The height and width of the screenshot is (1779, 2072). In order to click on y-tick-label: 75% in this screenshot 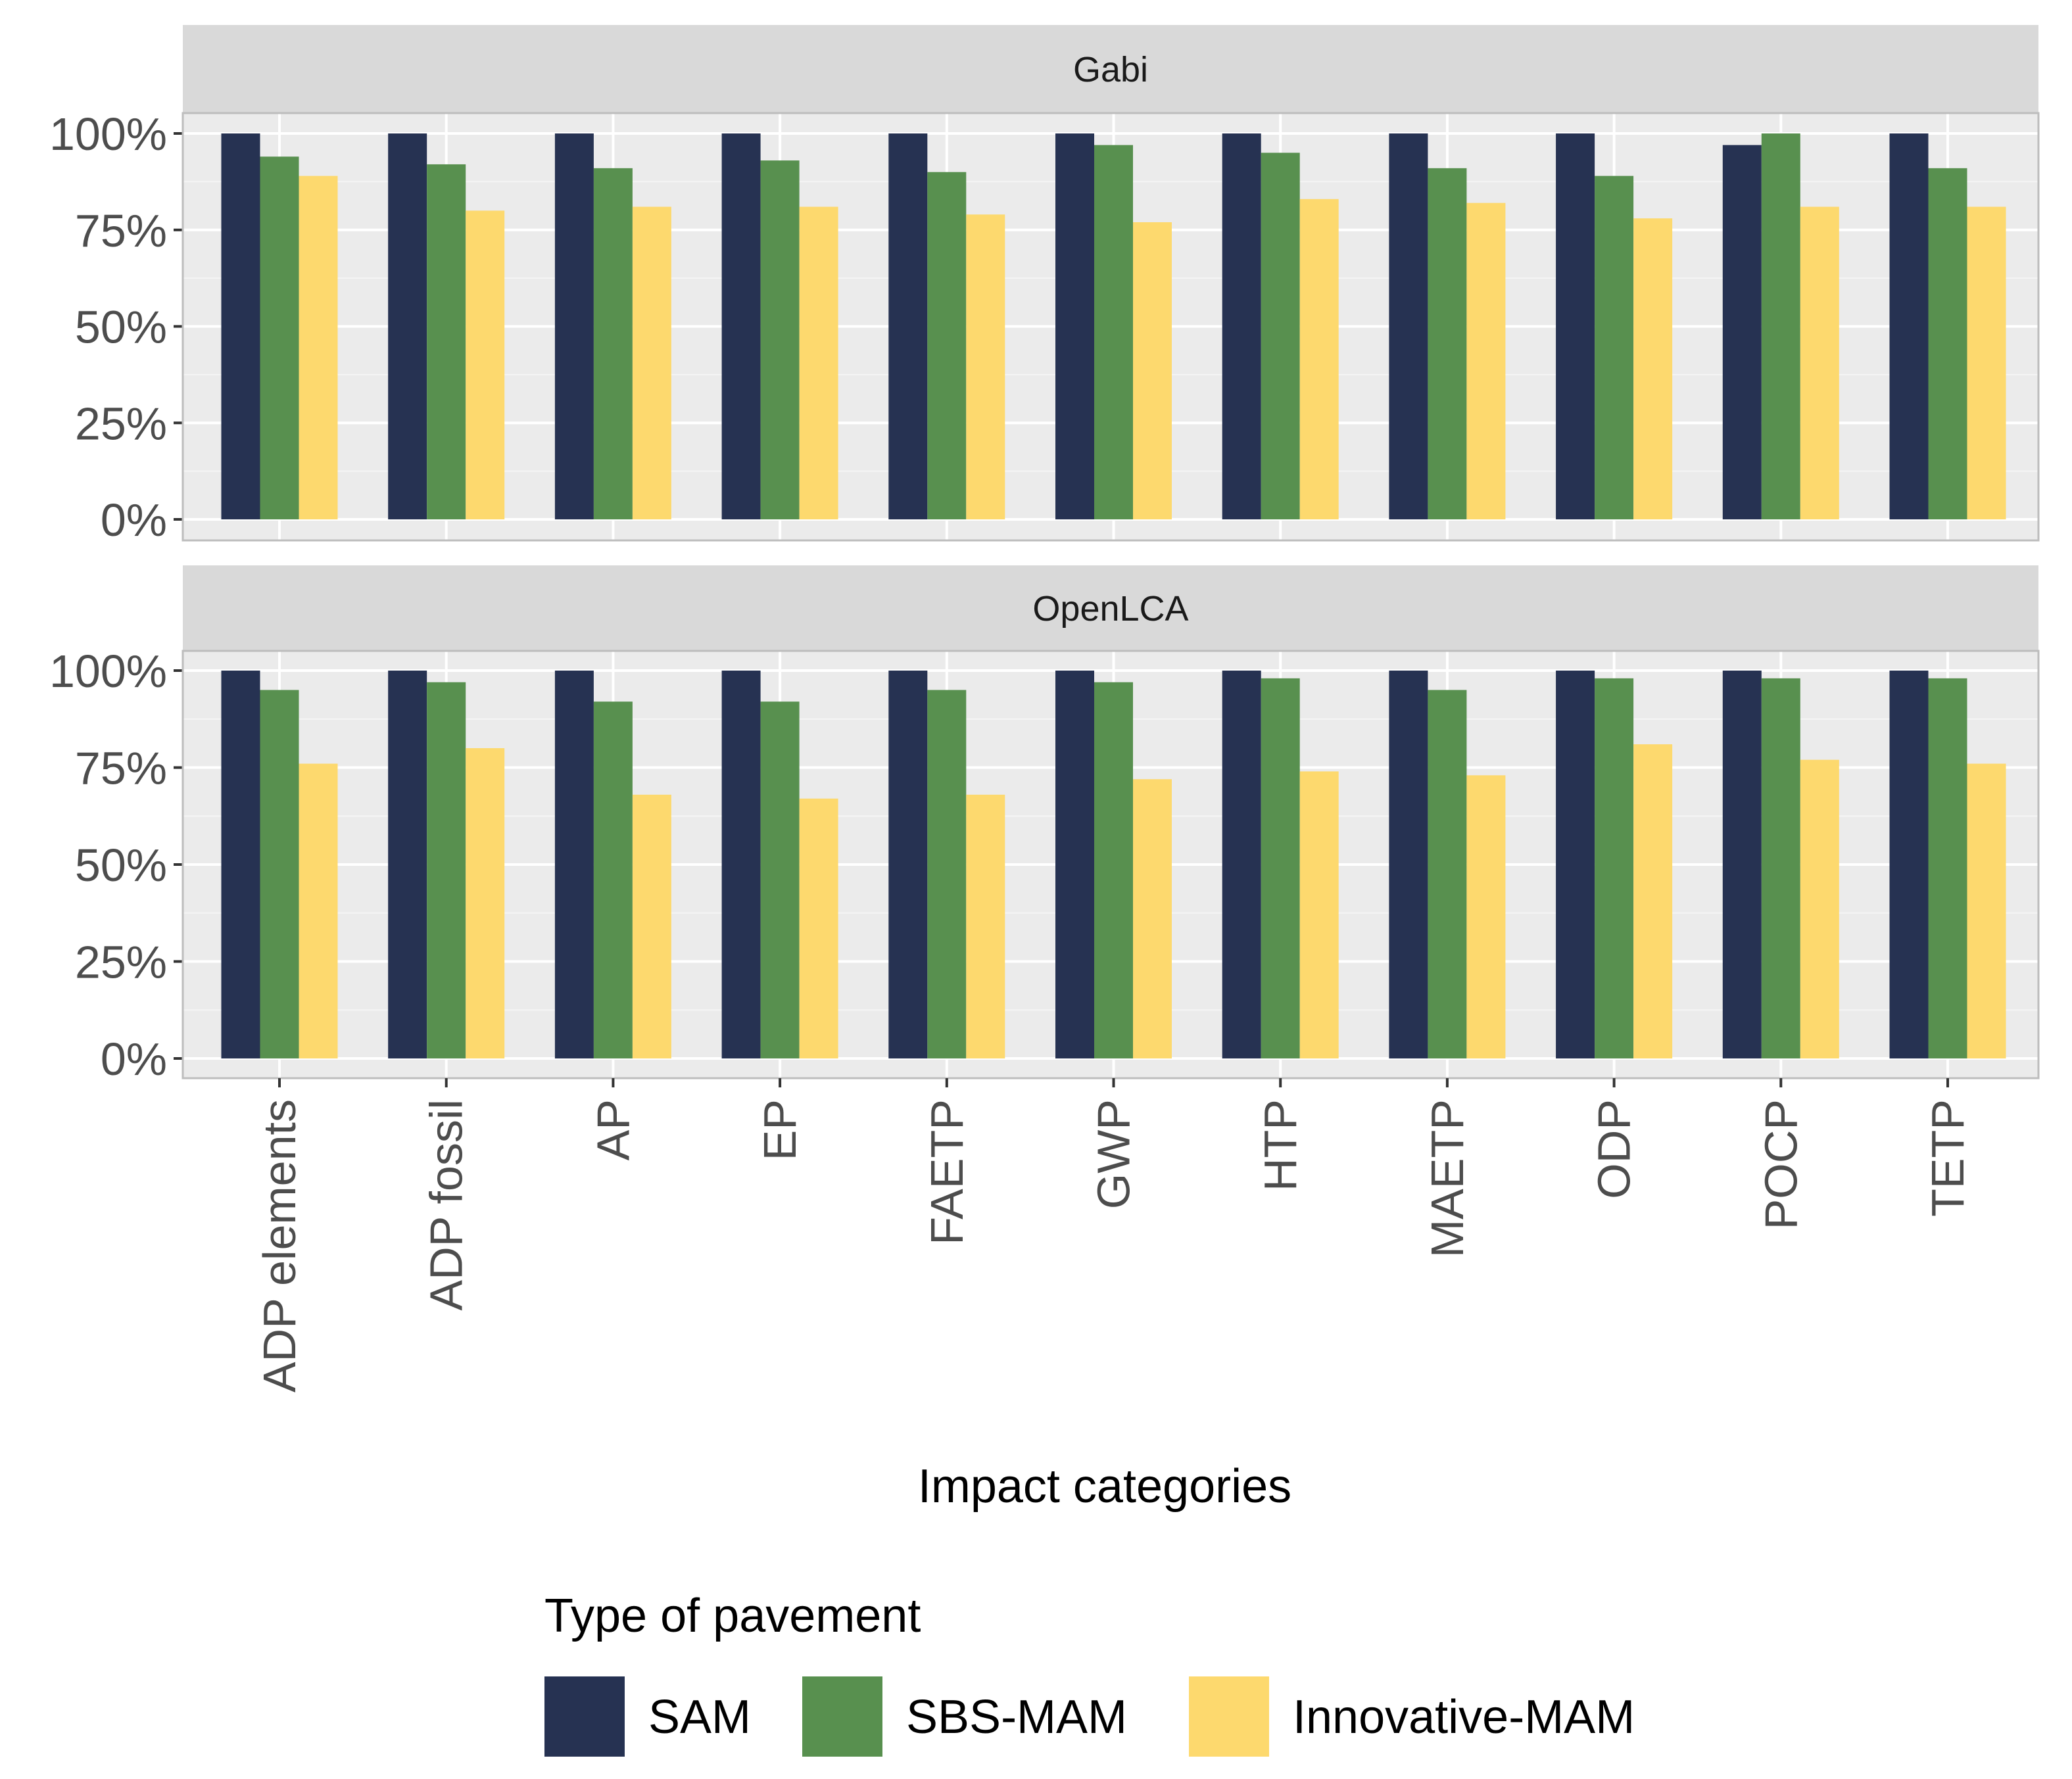, I will do `click(121, 769)`.